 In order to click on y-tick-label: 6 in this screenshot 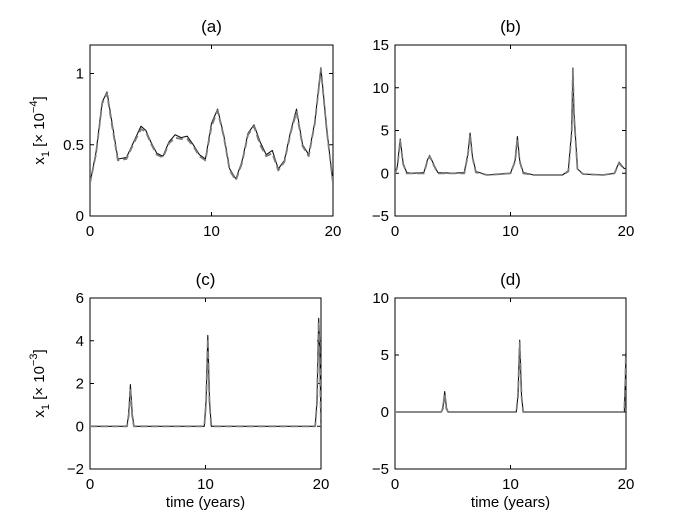, I will do `click(80, 298)`.